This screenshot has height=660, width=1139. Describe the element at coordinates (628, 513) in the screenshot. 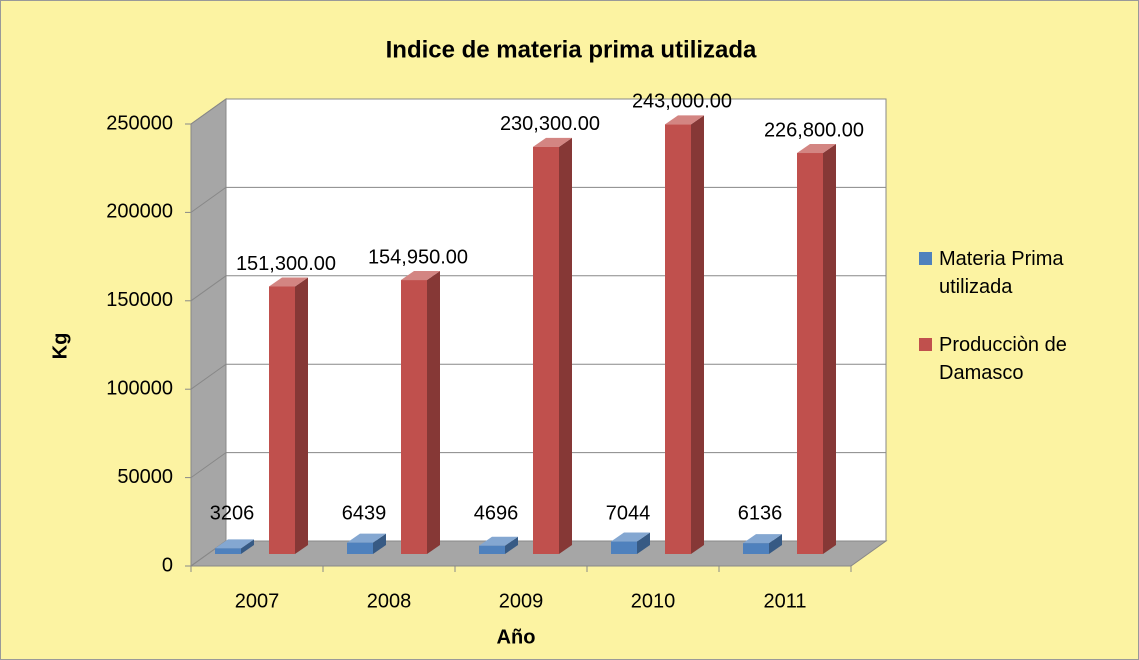

I see `data-label: 7044` at that location.